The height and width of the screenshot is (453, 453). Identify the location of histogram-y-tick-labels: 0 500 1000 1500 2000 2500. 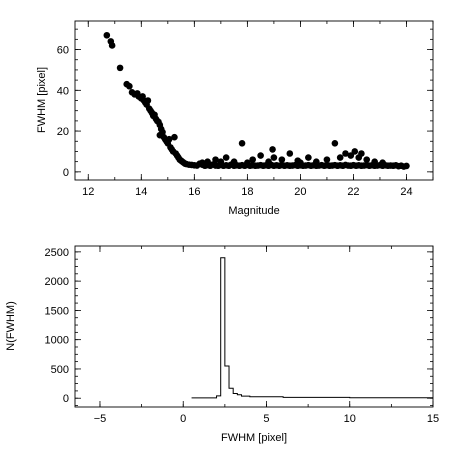
(57, 326).